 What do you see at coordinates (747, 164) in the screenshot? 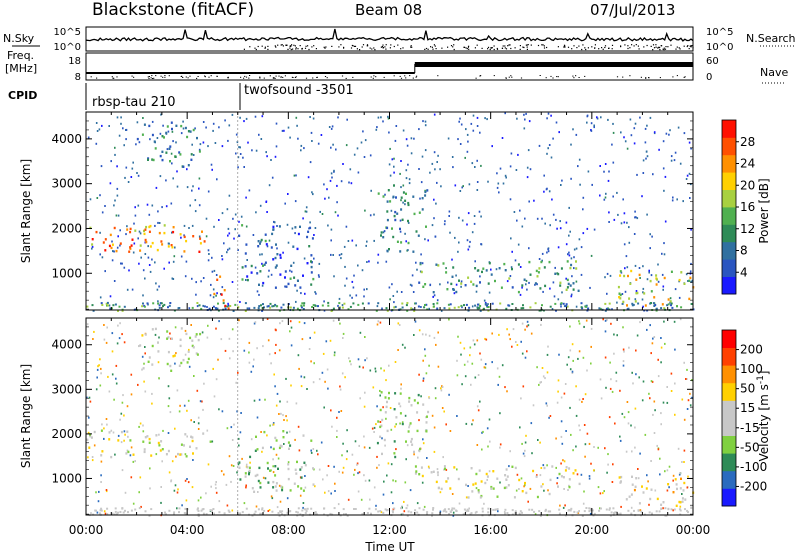
I see `colorbar-tick-label: 24` at bounding box center [747, 164].